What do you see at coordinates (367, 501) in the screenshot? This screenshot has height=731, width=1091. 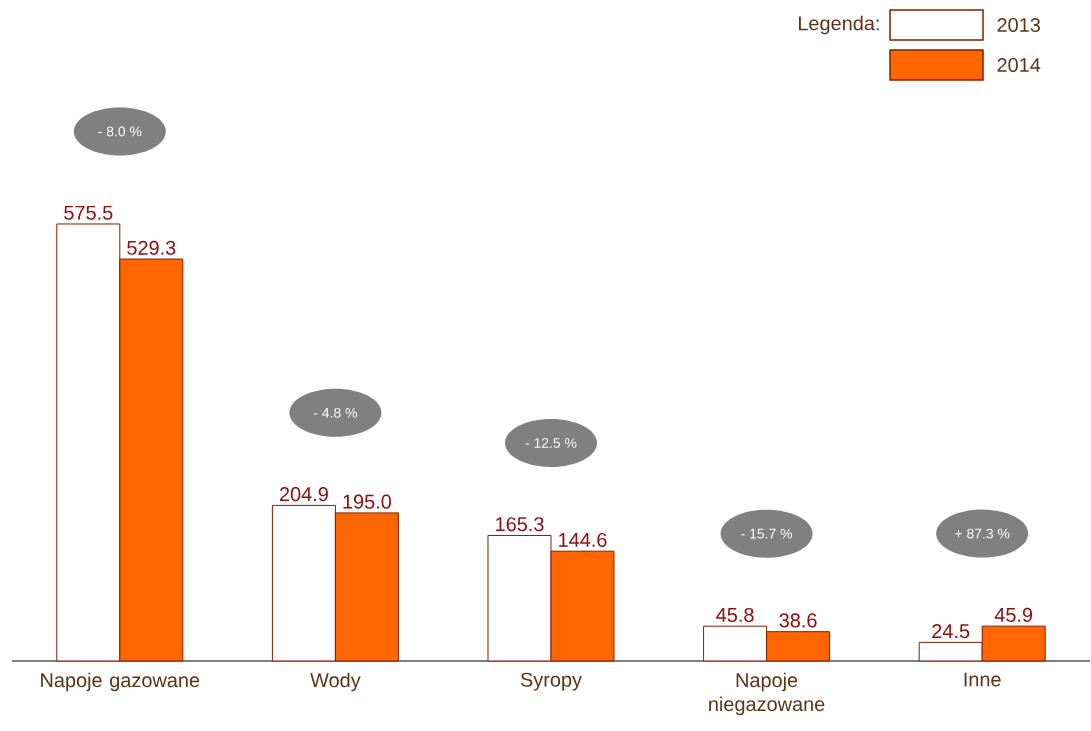 I see `data-label: 195.0` at bounding box center [367, 501].